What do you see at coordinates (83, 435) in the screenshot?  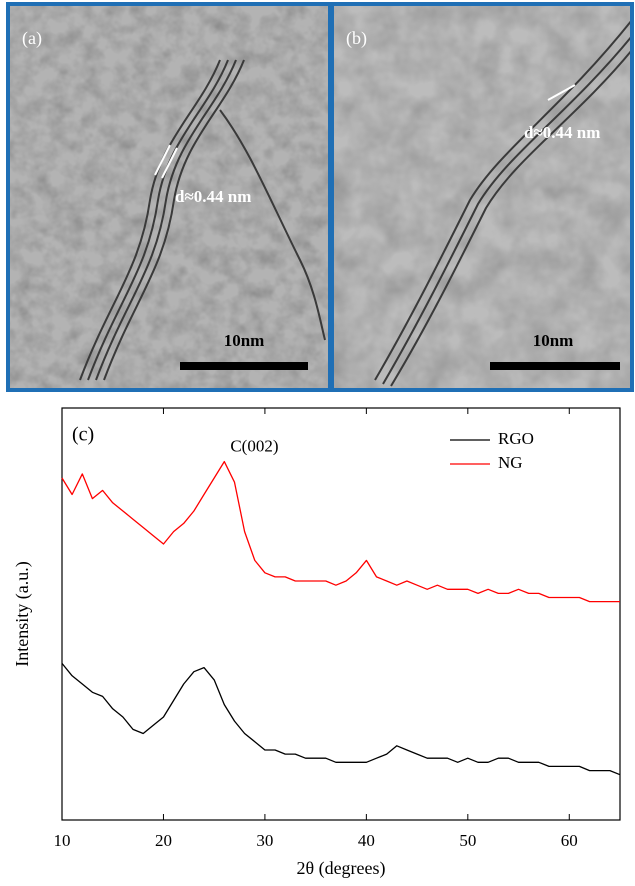 I see `panel-label: (c)` at bounding box center [83, 435].